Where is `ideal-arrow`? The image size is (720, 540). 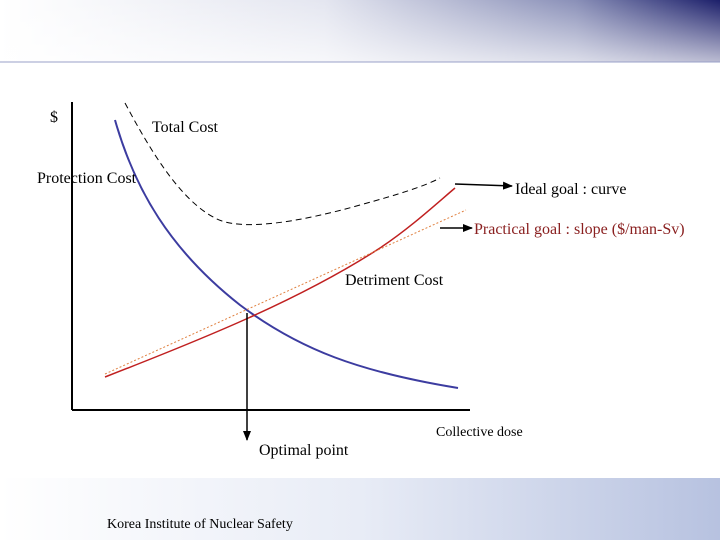 ideal-arrow is located at coordinates (483, 185).